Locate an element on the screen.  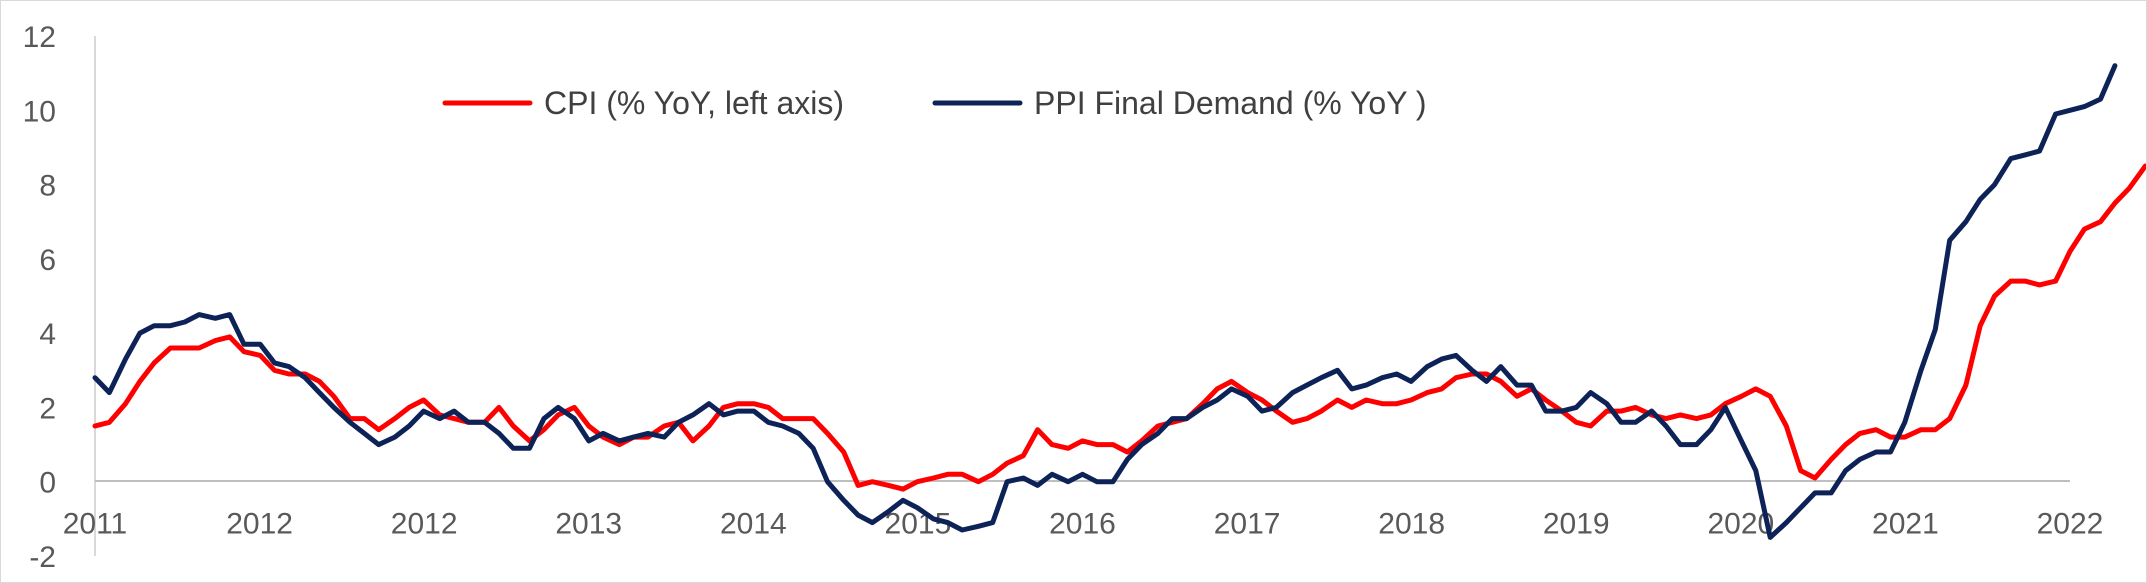
y-tick-label: 0 is located at coordinates (47, 483).